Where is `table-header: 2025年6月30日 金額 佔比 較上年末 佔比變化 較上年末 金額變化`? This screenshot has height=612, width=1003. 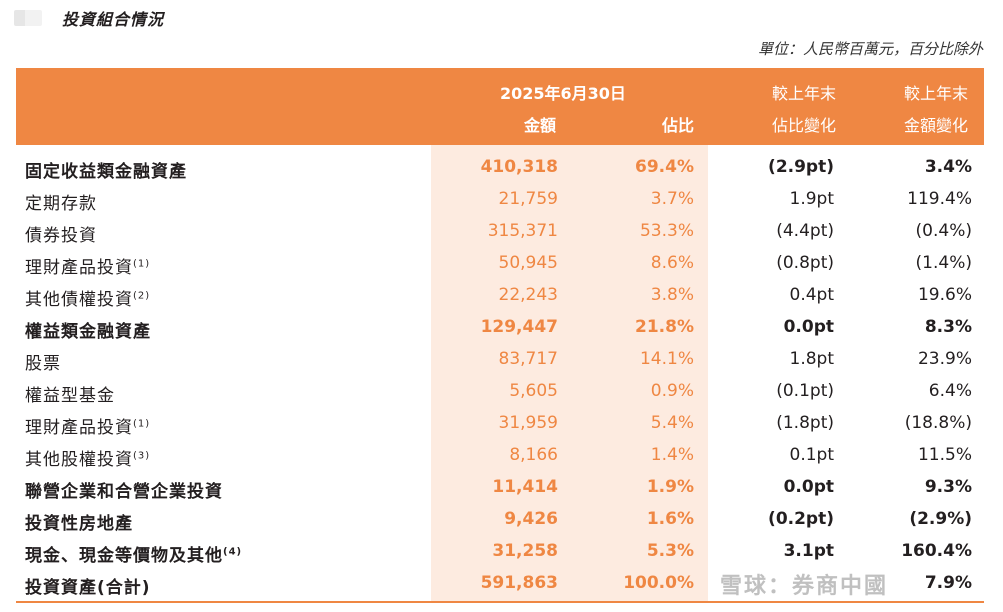
table-header: 2025年6月30日 金額 佔比 較上年末 佔比變化 較上年末 金額變化 is located at coordinates (500, 106).